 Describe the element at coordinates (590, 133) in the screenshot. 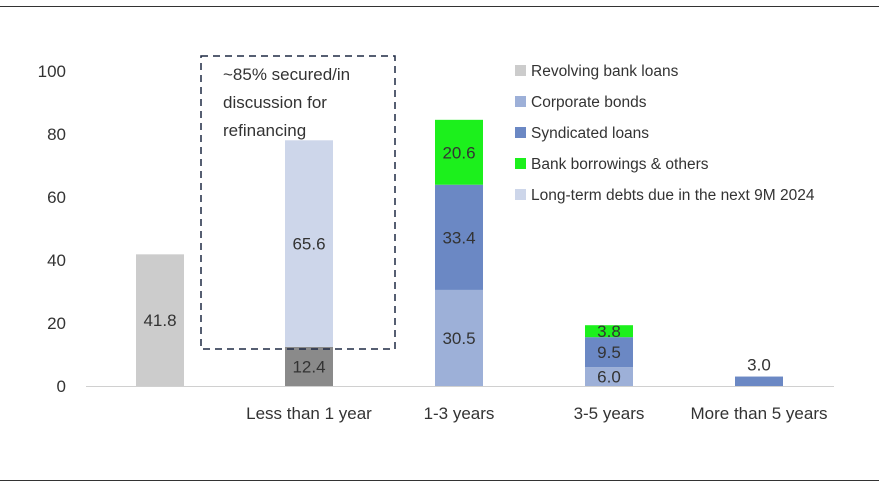

I see `legend-label: Syndicated loans` at that location.